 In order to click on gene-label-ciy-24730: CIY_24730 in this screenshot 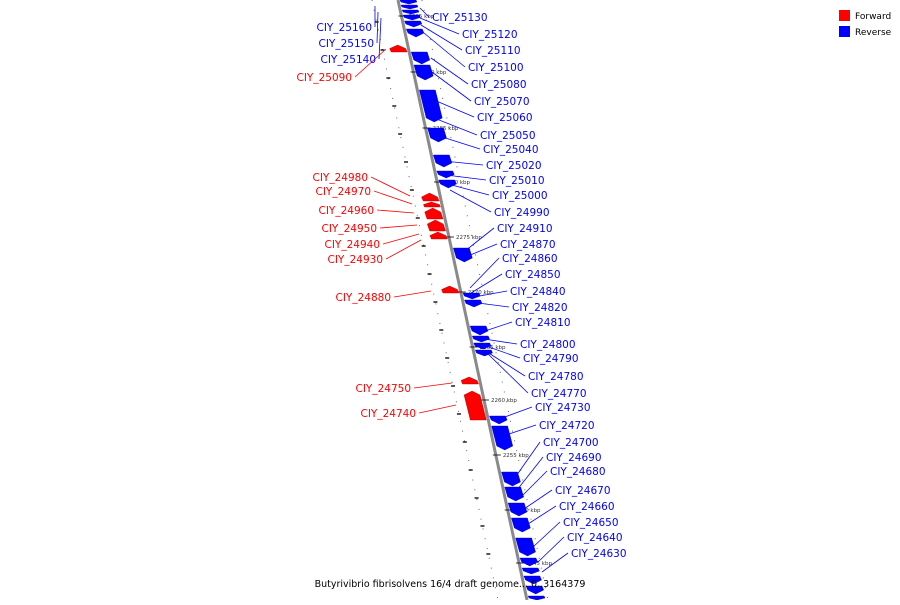, I will do `click(563, 408)`.